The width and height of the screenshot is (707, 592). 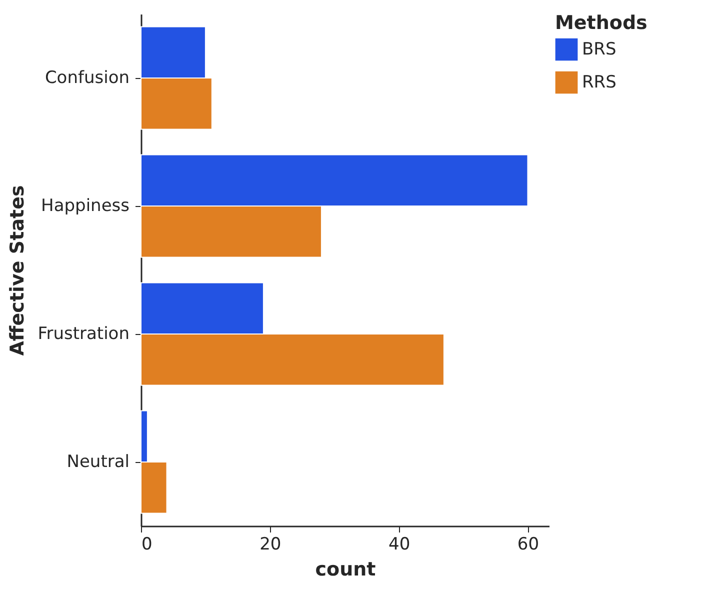 What do you see at coordinates (399, 544) in the screenshot?
I see `x-tick-label: 40` at bounding box center [399, 544].